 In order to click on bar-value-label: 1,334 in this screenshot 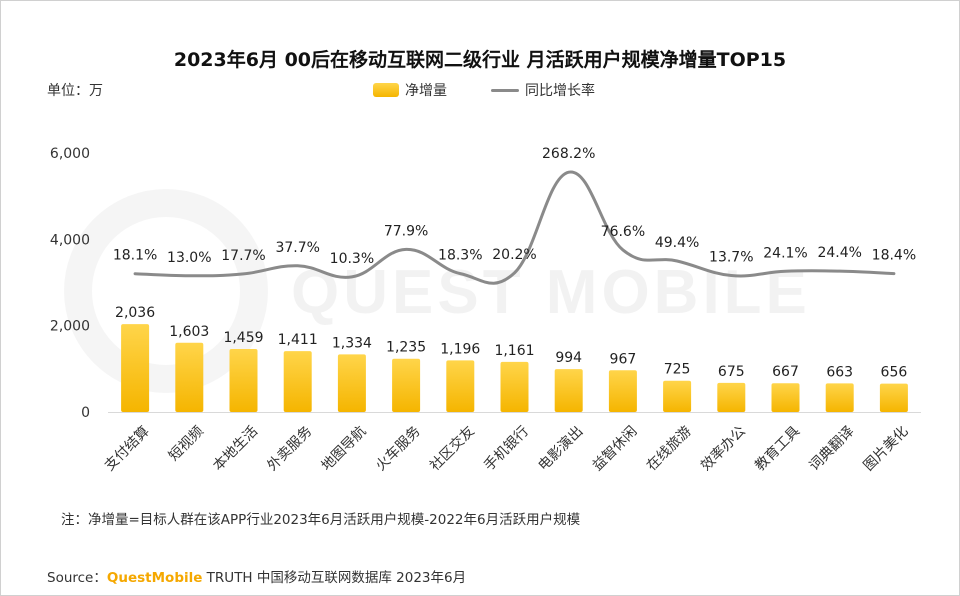, I will do `click(352, 343)`.